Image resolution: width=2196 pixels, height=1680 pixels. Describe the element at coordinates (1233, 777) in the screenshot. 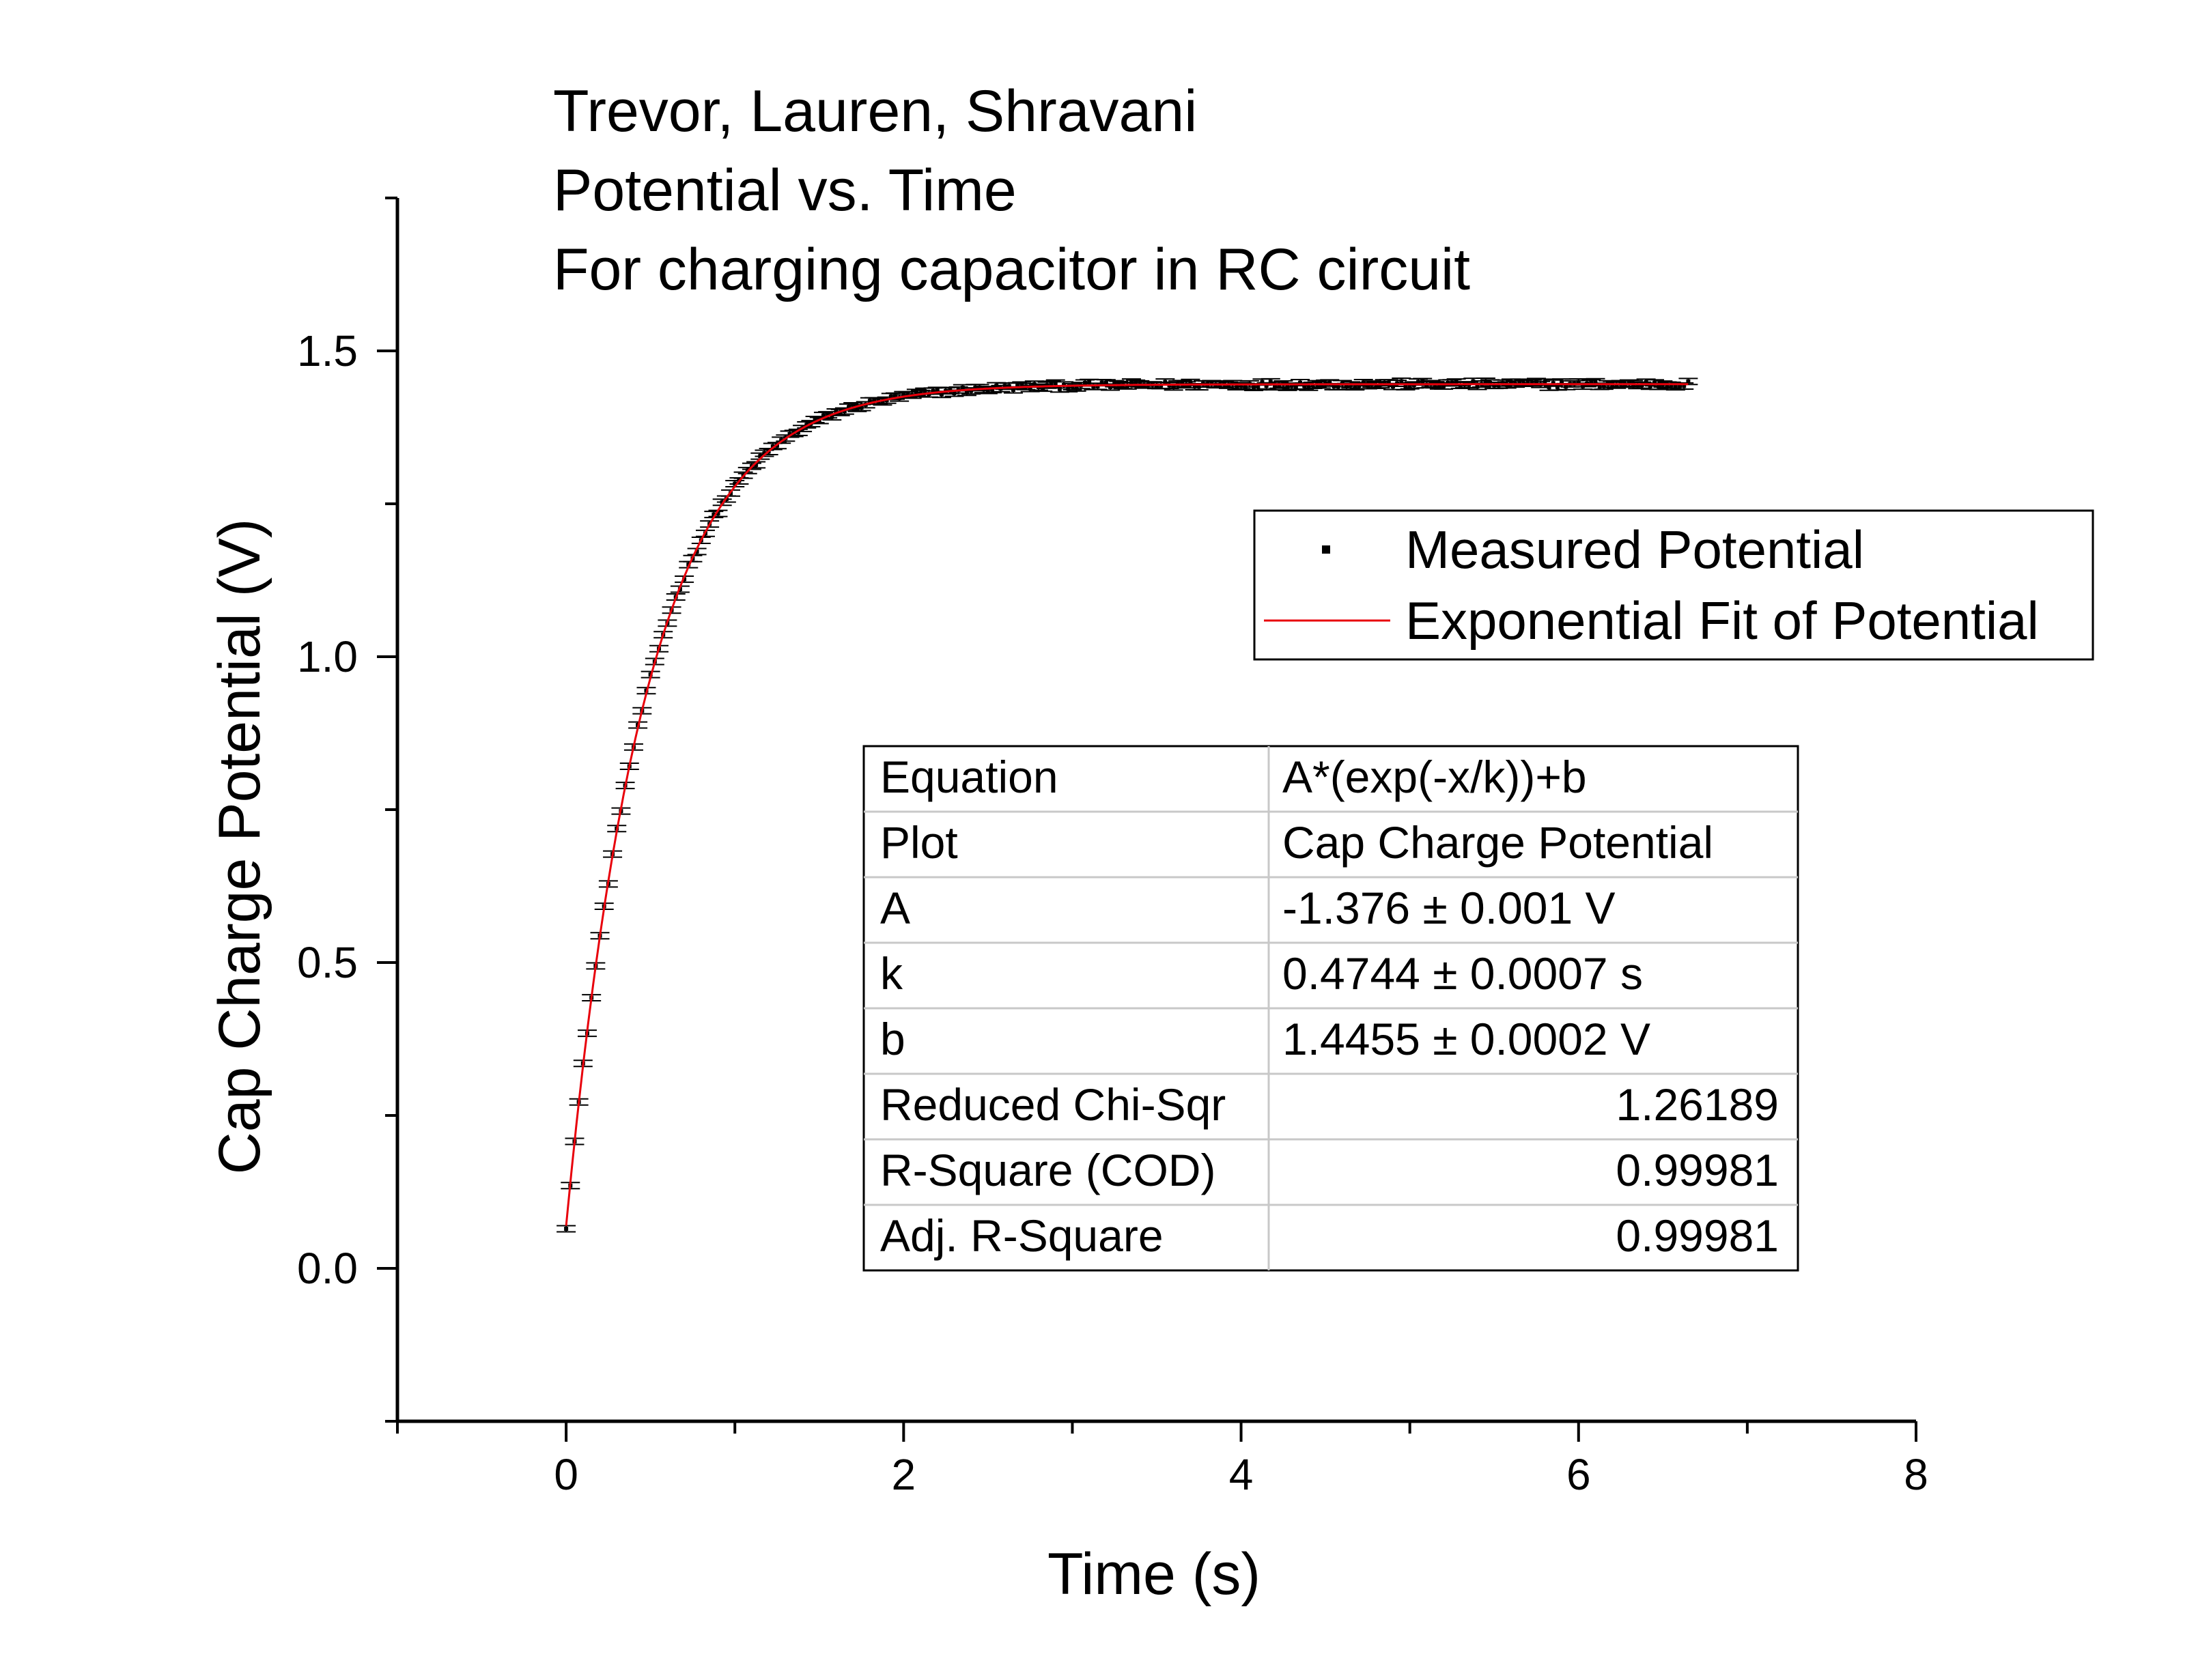

I see `table-row: Equation A*(exp(-x/k))+b` at that location.